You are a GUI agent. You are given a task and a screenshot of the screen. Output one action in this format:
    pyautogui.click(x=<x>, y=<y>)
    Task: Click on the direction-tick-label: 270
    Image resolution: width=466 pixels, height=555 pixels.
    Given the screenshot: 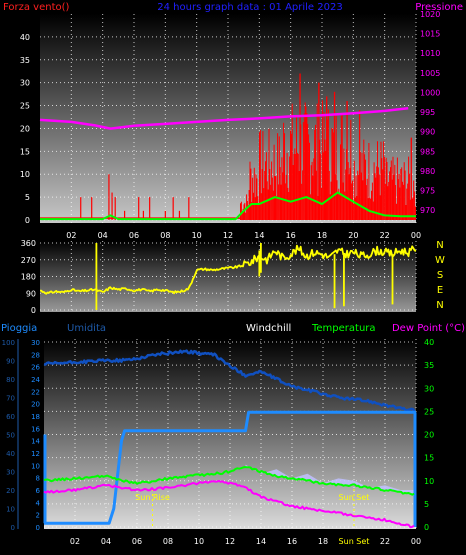 What is the action you would take?
    pyautogui.click(x=28, y=260)
    